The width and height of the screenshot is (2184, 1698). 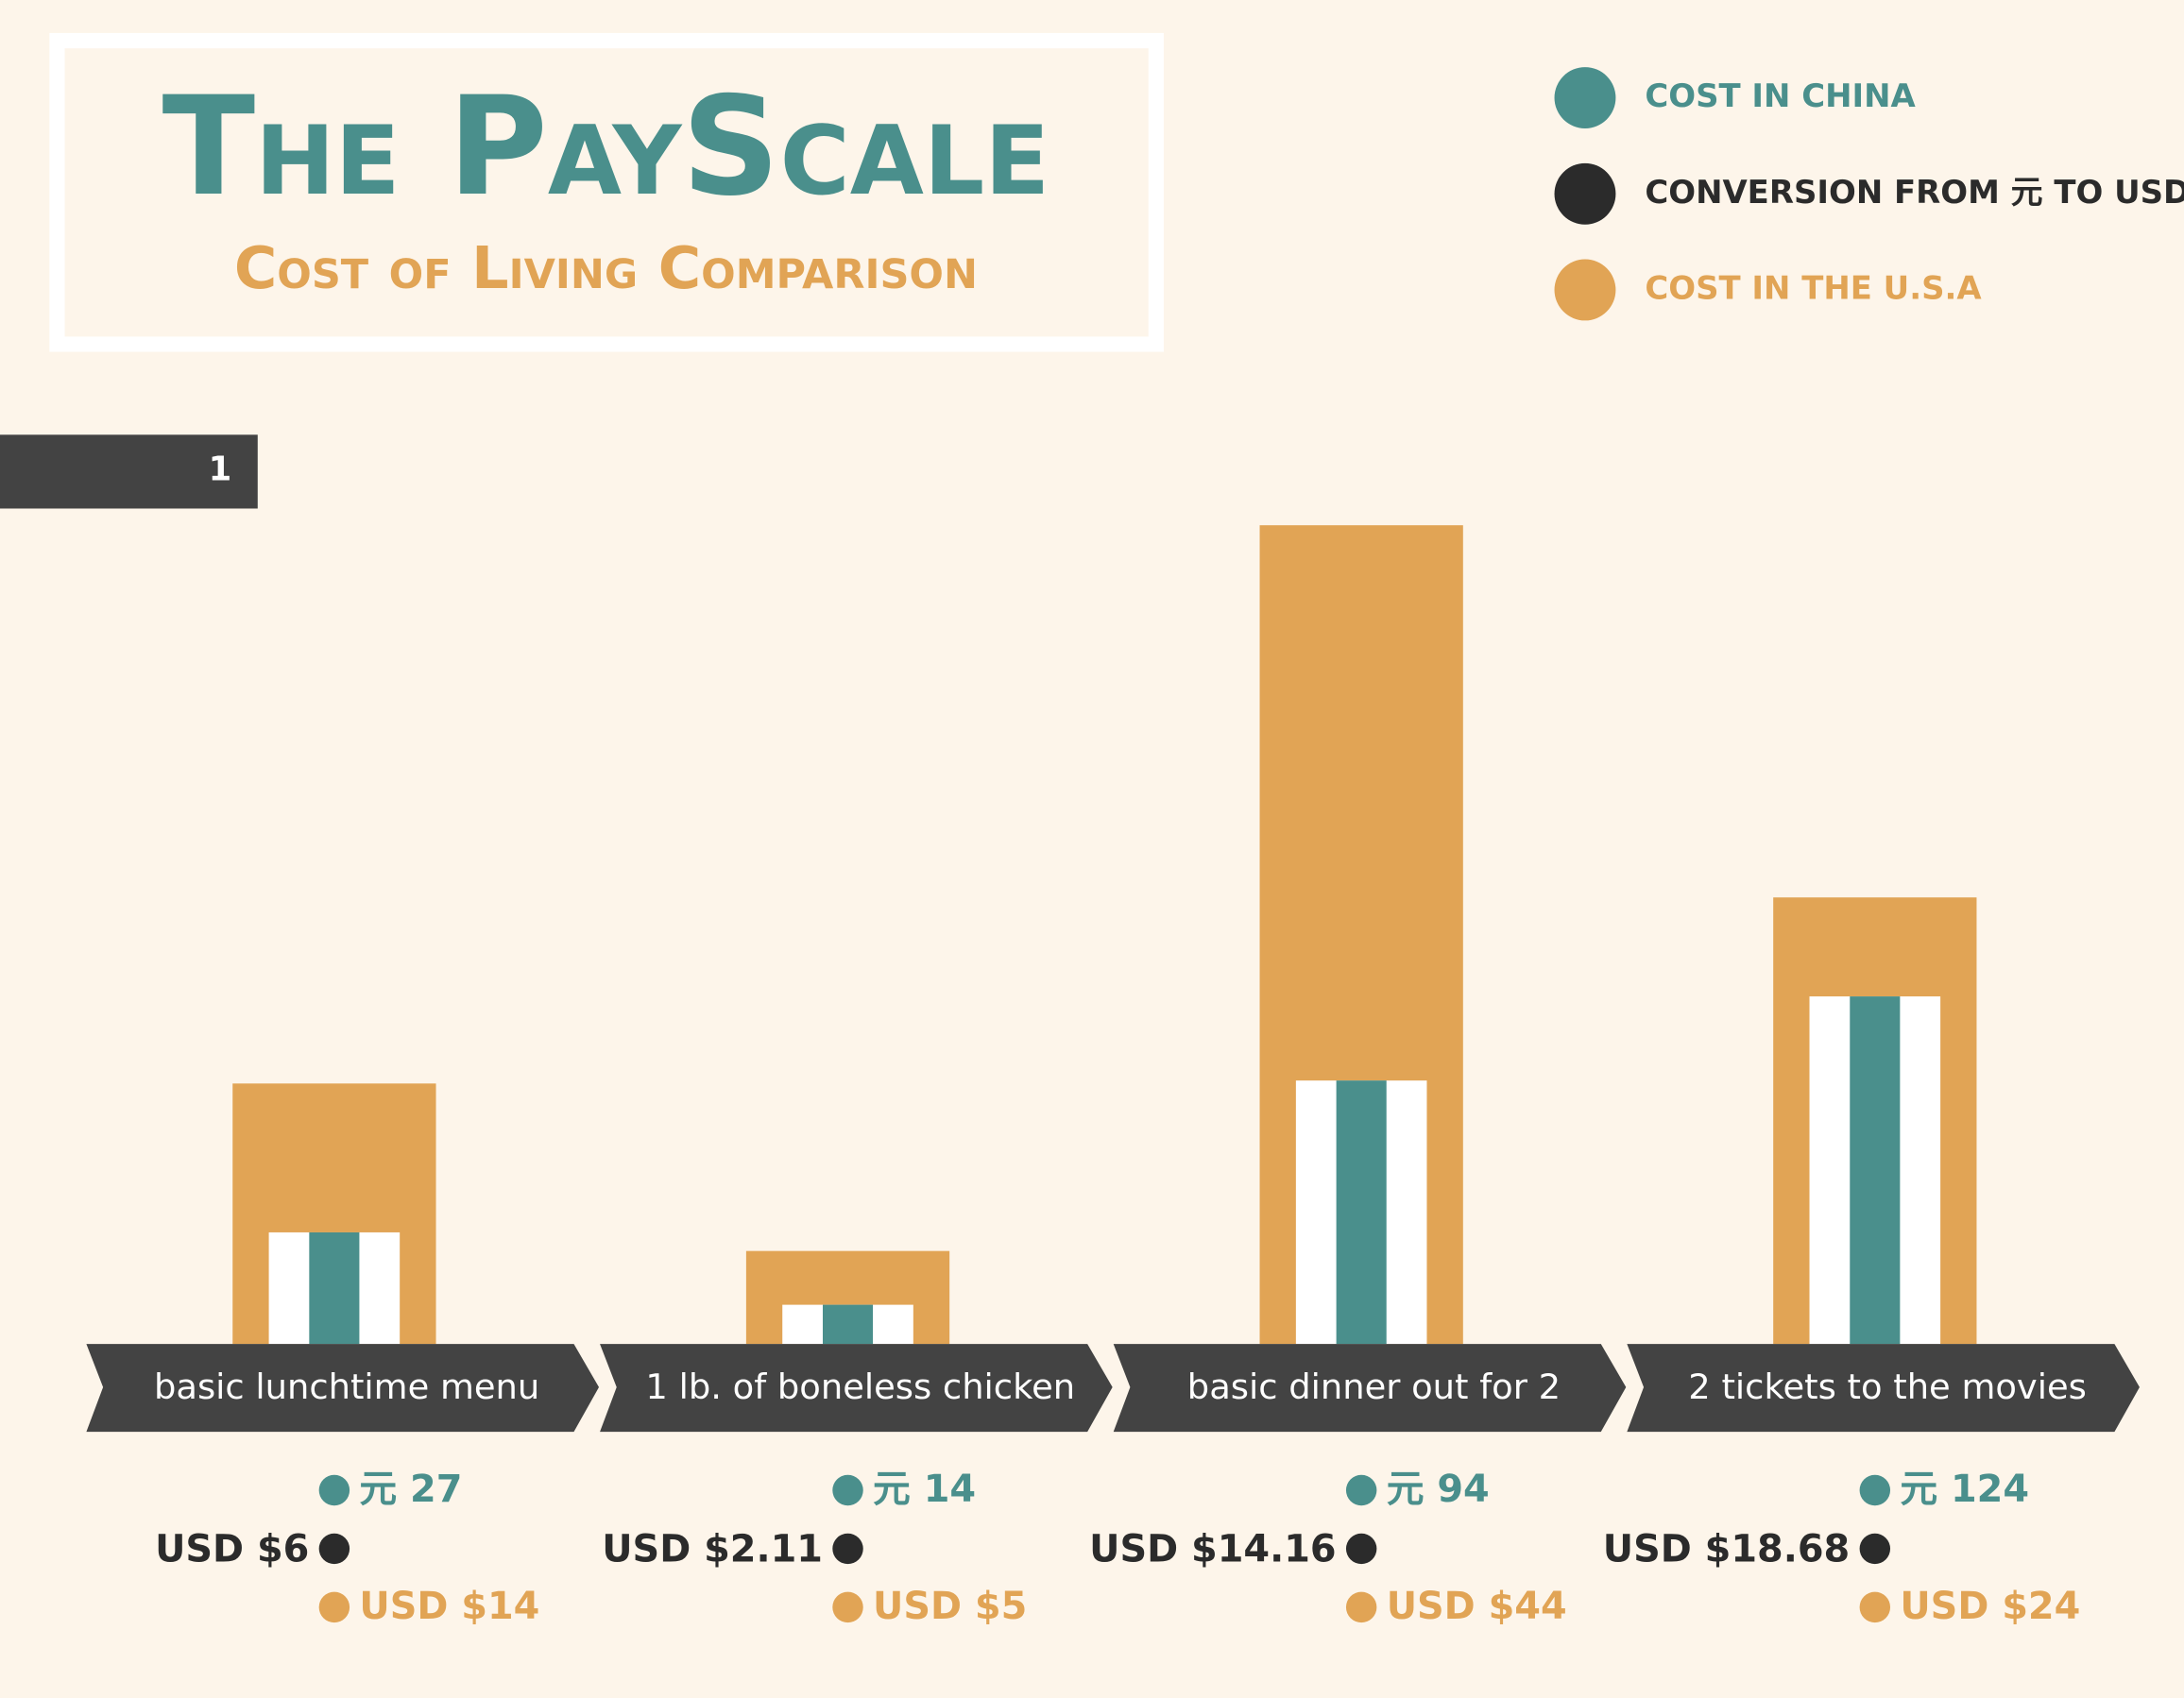 What do you see at coordinates (346, 1387) in the screenshot?
I see `x-tick-label: basic lunchtime menu` at bounding box center [346, 1387].